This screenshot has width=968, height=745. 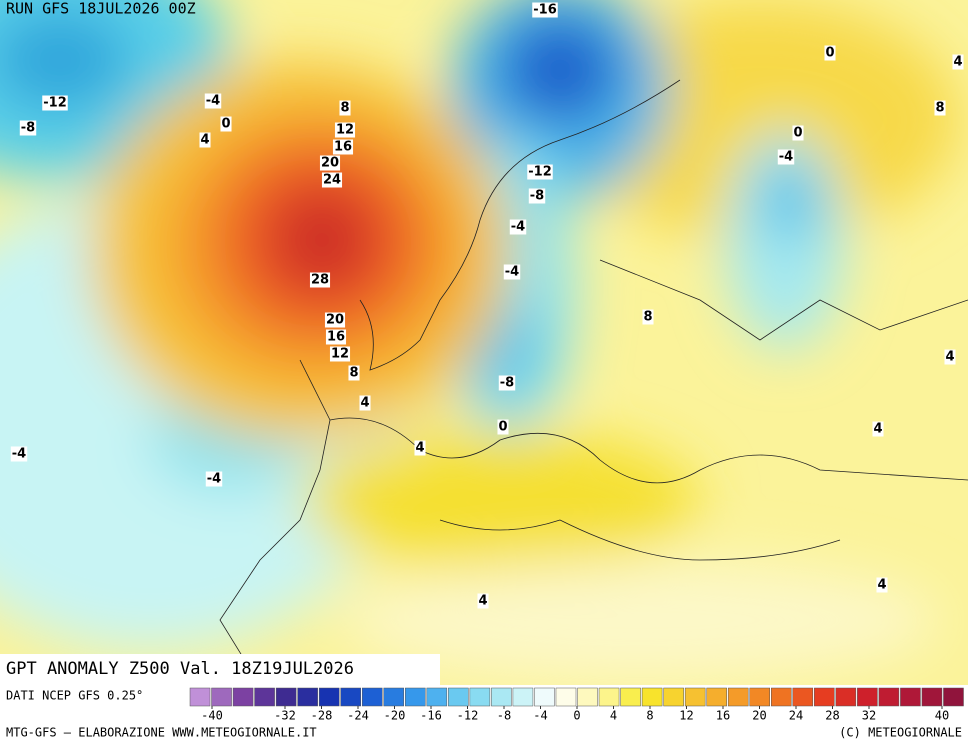 What do you see at coordinates (358, 716) in the screenshot?
I see `colorbar-label: -24` at bounding box center [358, 716].